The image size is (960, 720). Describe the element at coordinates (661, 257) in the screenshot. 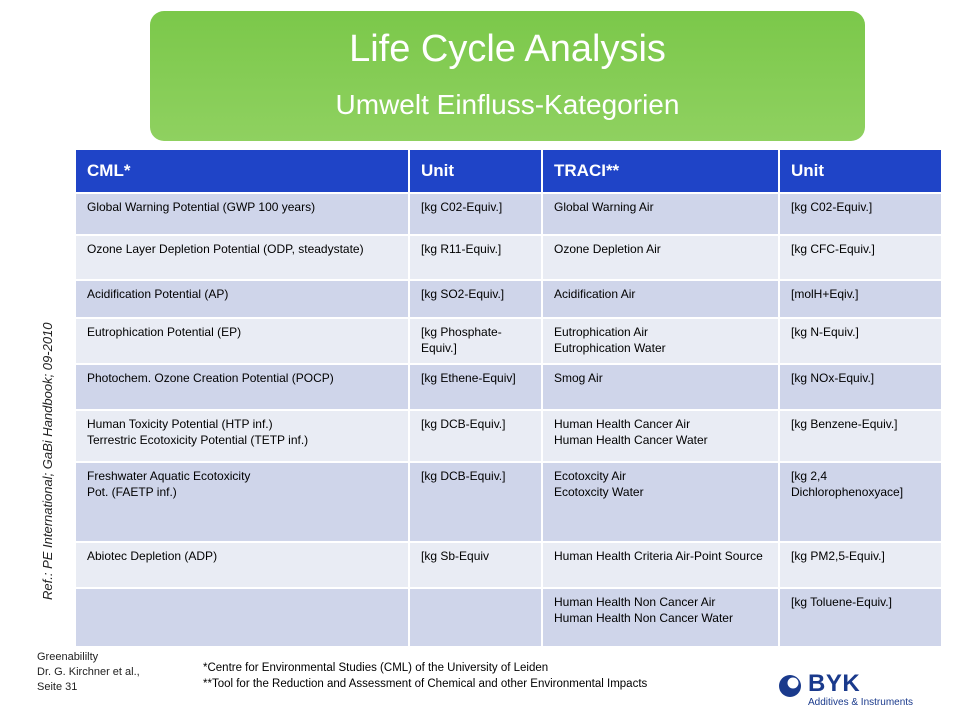

I see `cell-traci-category: Ozone Depletion Air` at that location.